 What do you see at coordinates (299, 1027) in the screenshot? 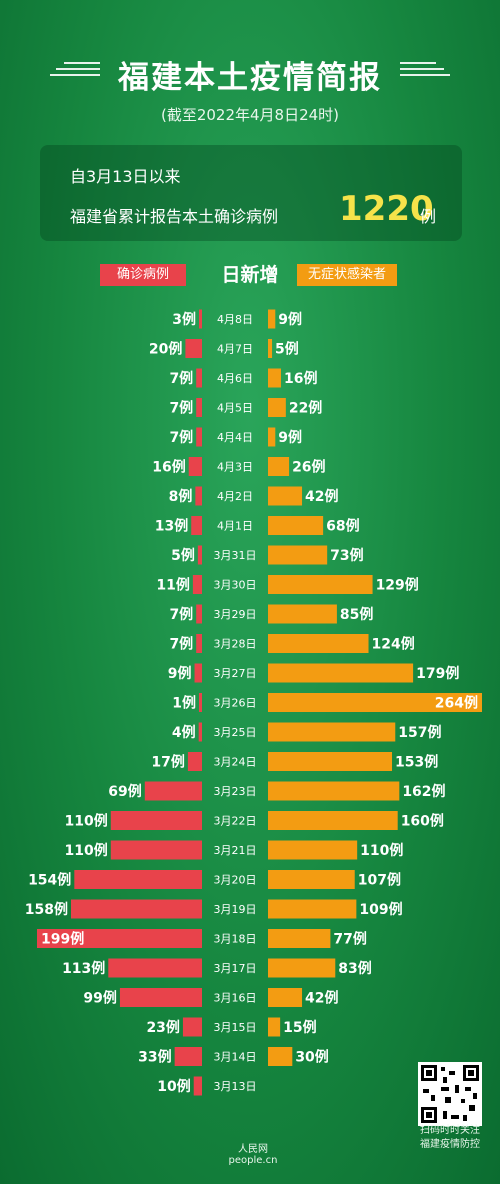
I see `asymptomatic-value-label: 15例` at bounding box center [299, 1027].